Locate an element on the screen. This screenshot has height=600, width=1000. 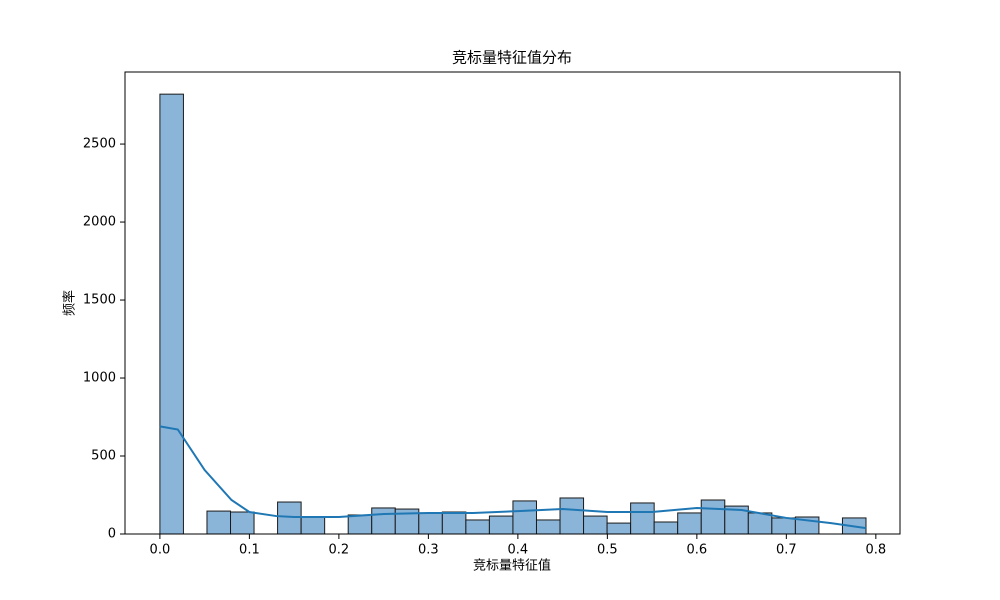
x-tick-label: 0.4 is located at coordinates (518, 550).